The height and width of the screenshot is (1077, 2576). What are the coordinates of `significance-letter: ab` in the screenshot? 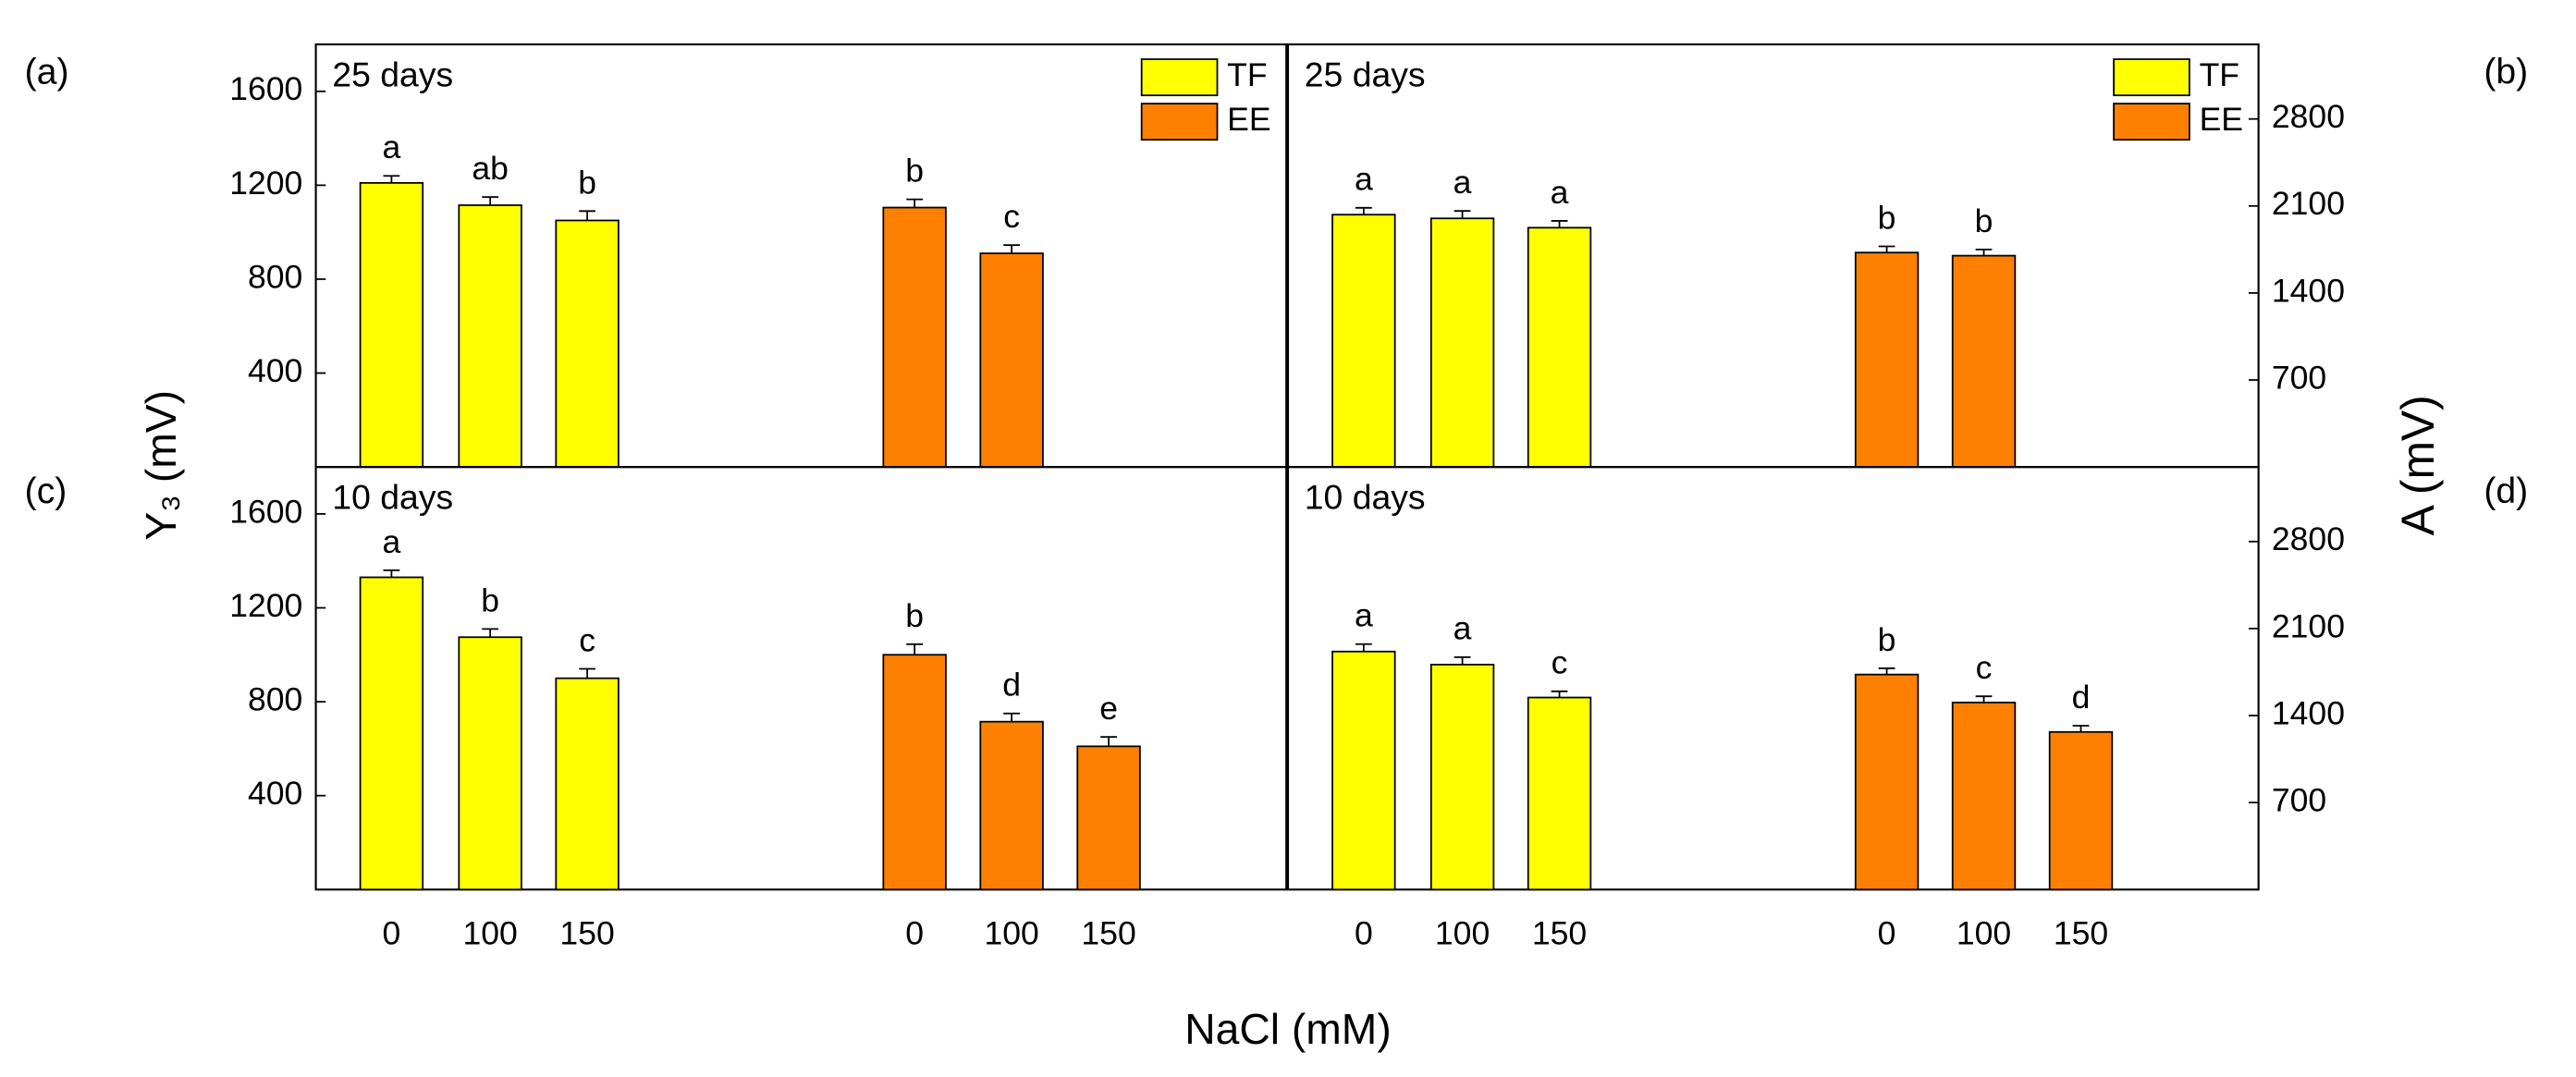 It's located at (490, 168).